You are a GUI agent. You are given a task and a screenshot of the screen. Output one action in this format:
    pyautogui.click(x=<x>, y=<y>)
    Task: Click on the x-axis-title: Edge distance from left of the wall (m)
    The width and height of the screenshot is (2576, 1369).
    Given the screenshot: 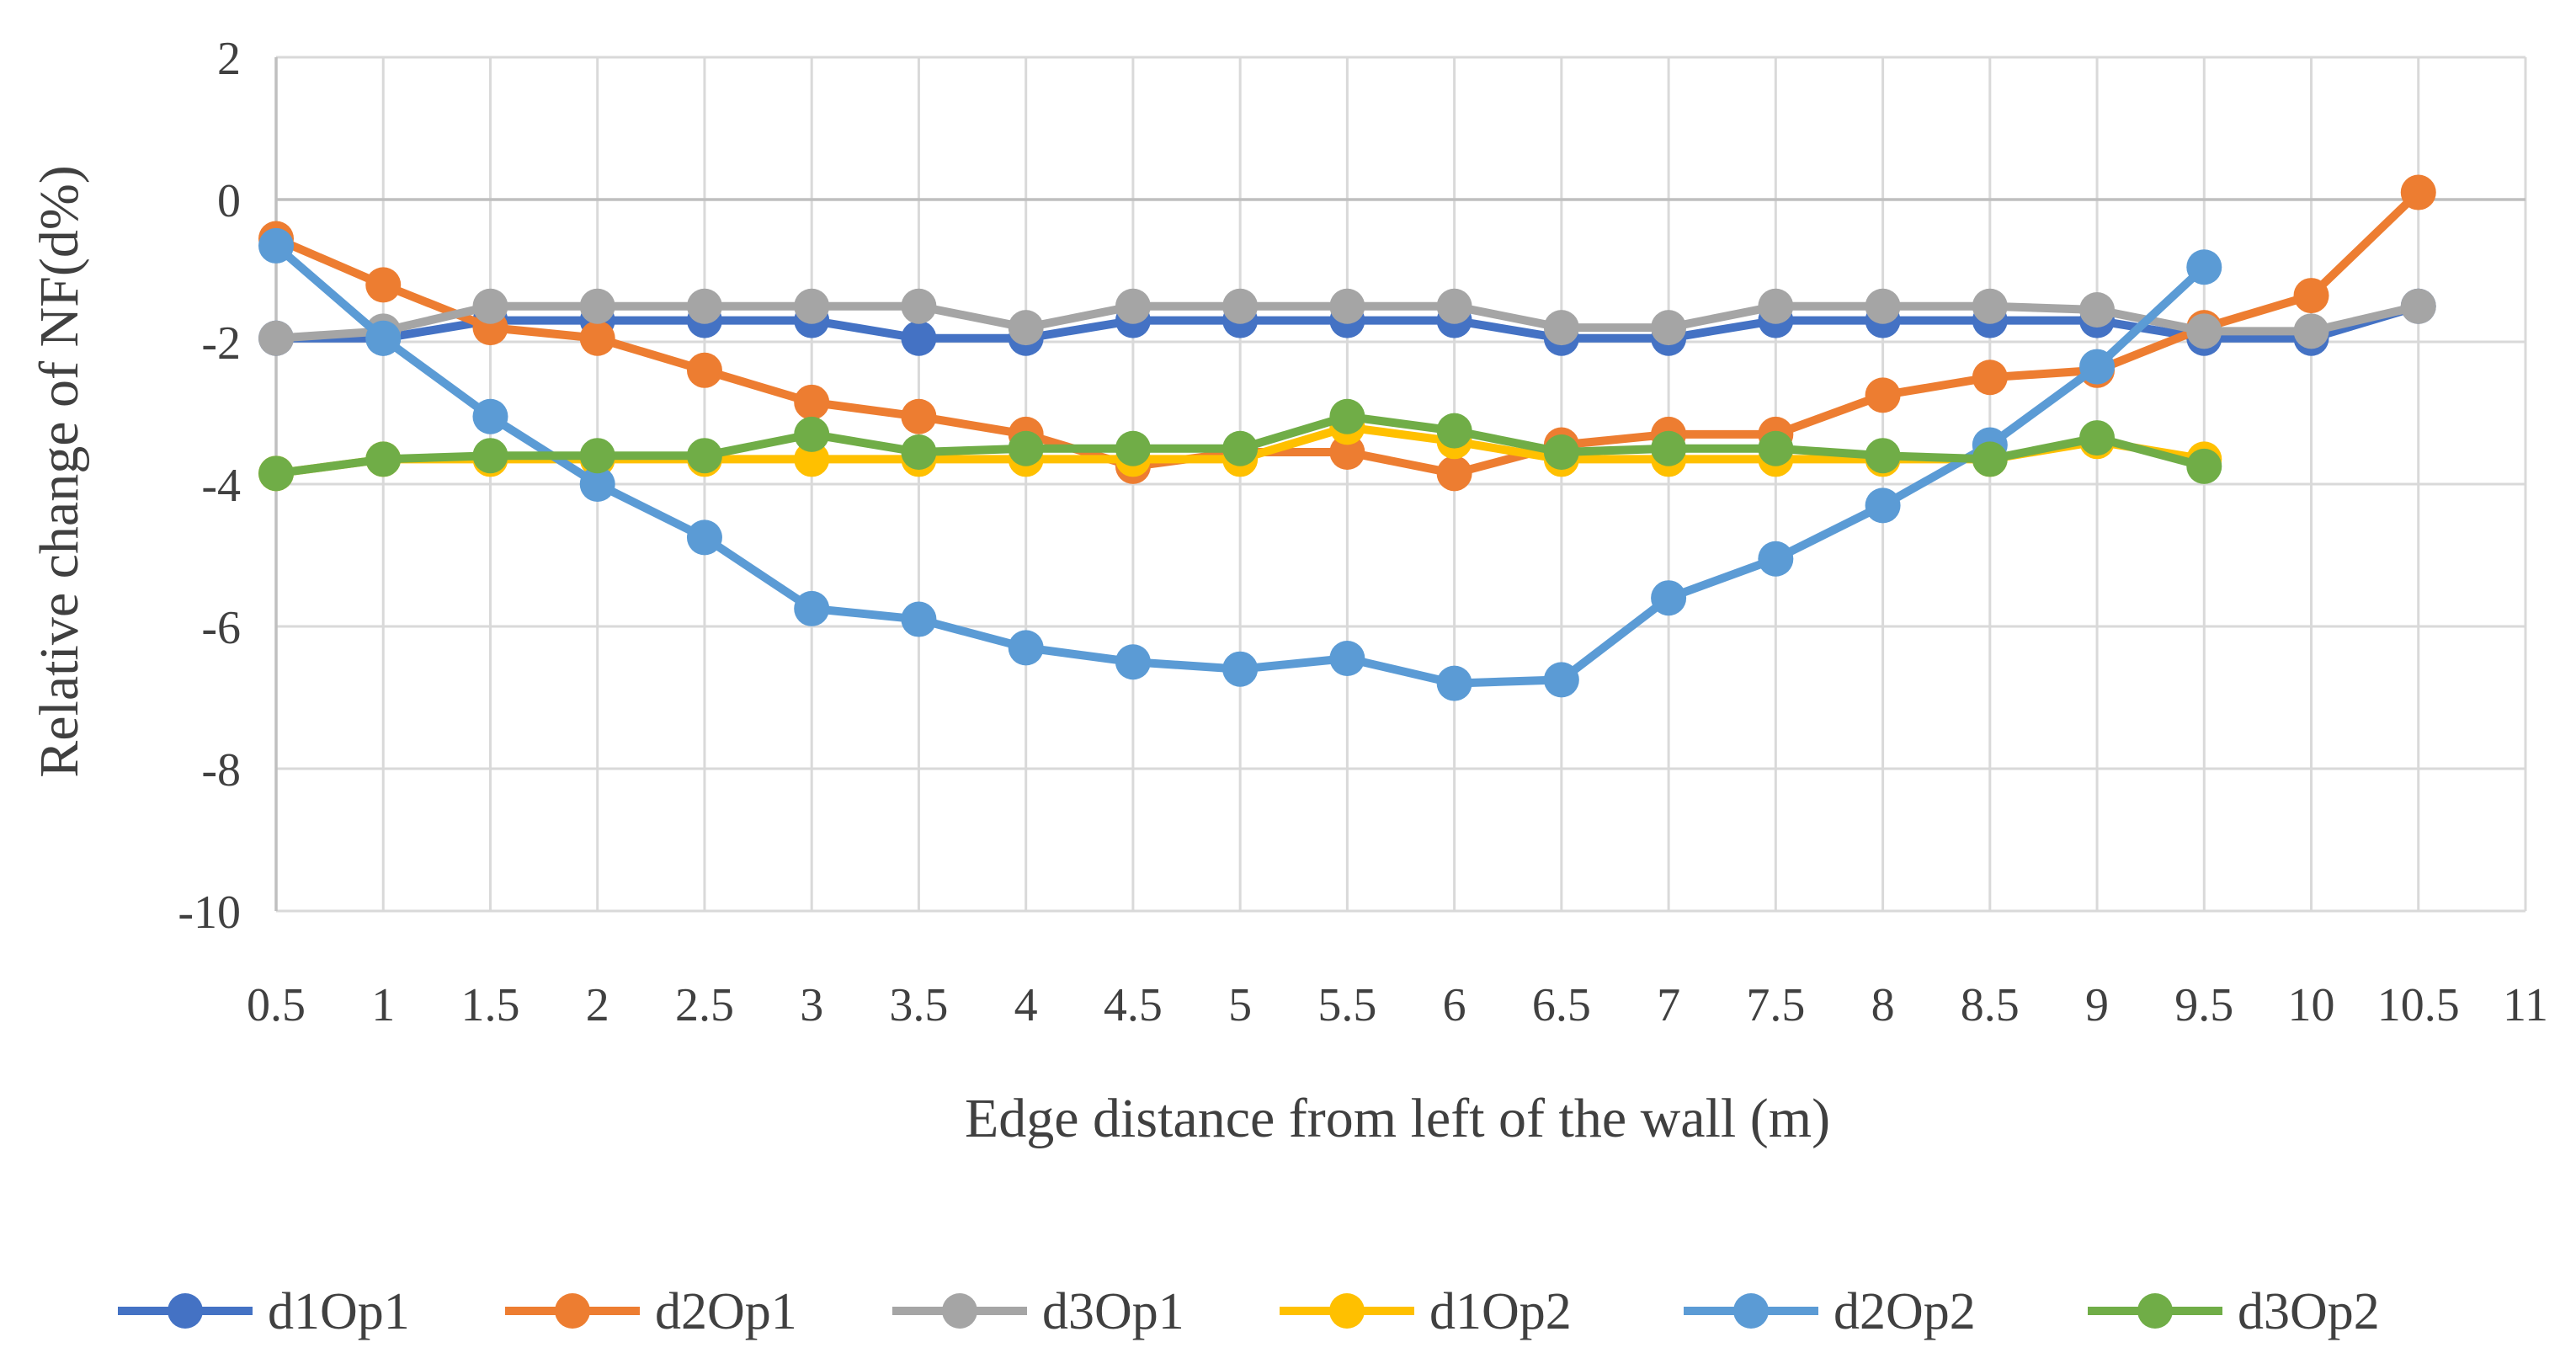 What is the action you would take?
    pyautogui.click(x=1397, y=1118)
    